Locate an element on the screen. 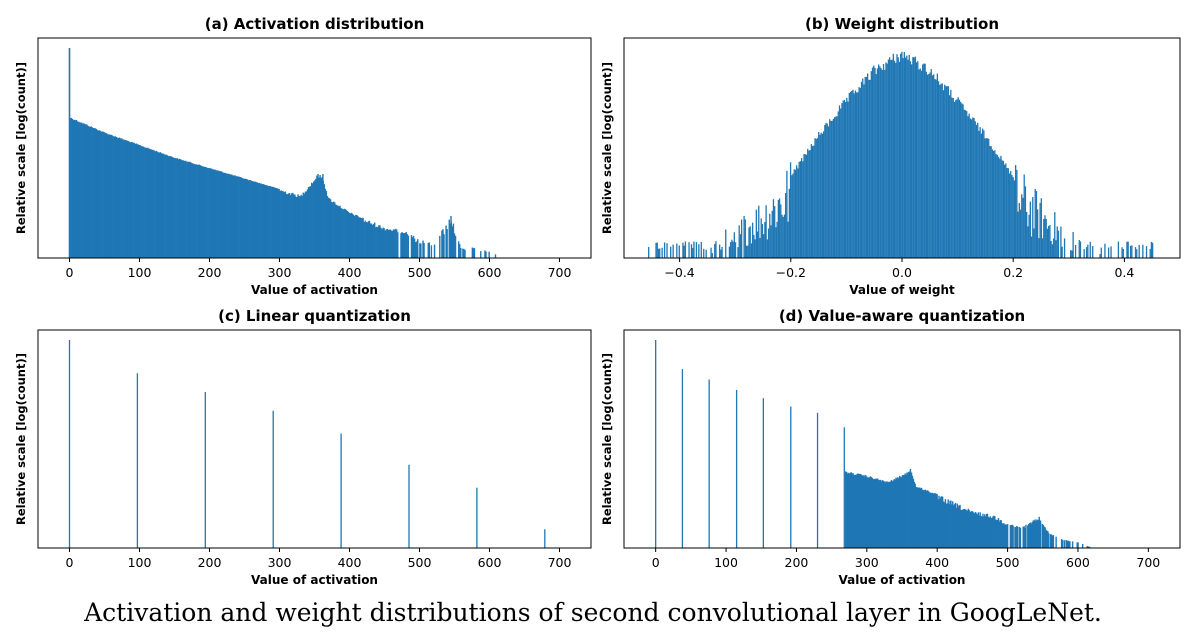  bars-c is located at coordinates (307, 444).